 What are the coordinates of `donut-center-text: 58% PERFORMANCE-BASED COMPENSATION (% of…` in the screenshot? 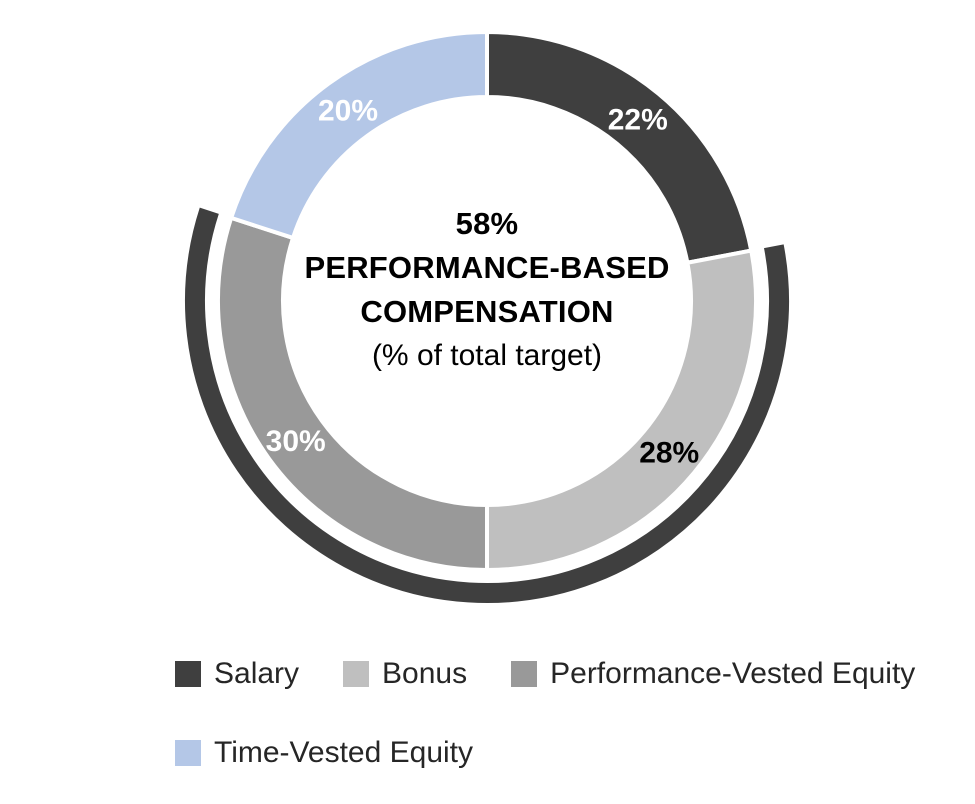 It's located at (487, 290).